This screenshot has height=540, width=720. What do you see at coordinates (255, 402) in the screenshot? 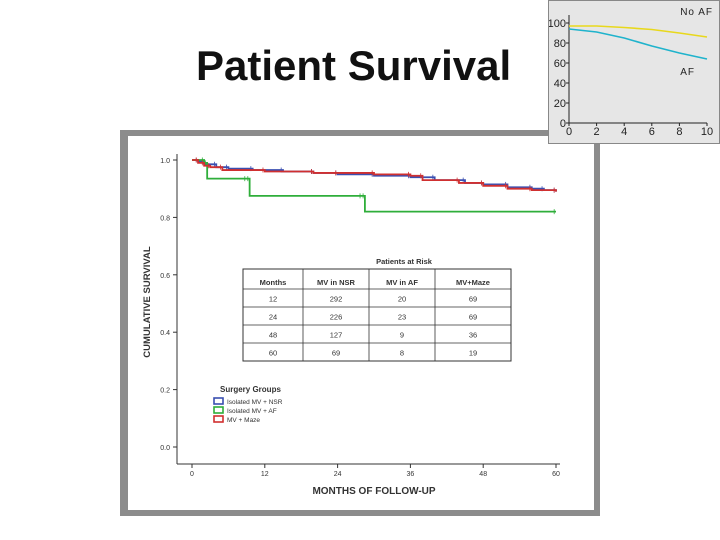
I see `legend-entry-1: Isolated MV + NSR` at bounding box center [255, 402].